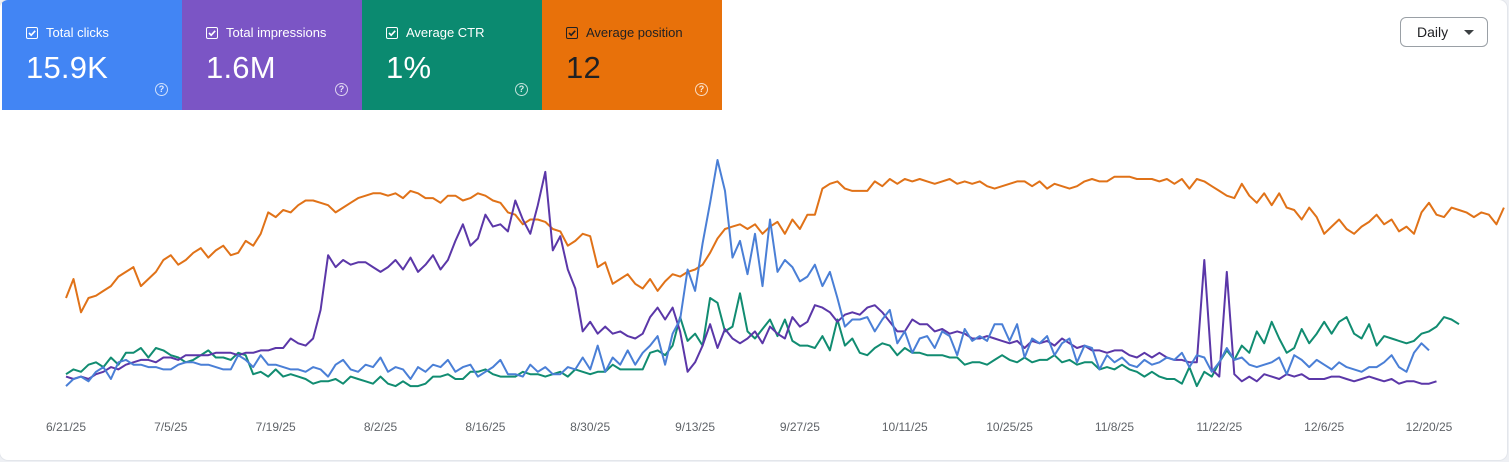  What do you see at coordinates (67, 67) in the screenshot?
I see `metric-value: 15.9K` at bounding box center [67, 67].